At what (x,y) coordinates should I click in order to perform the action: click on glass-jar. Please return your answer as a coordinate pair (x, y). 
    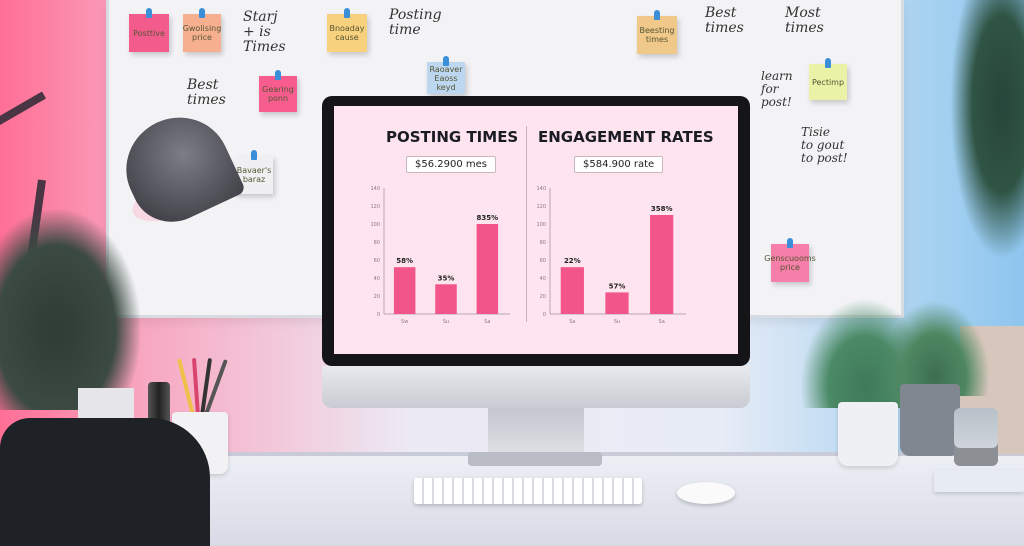
    Looking at the image, I should click on (976, 437).